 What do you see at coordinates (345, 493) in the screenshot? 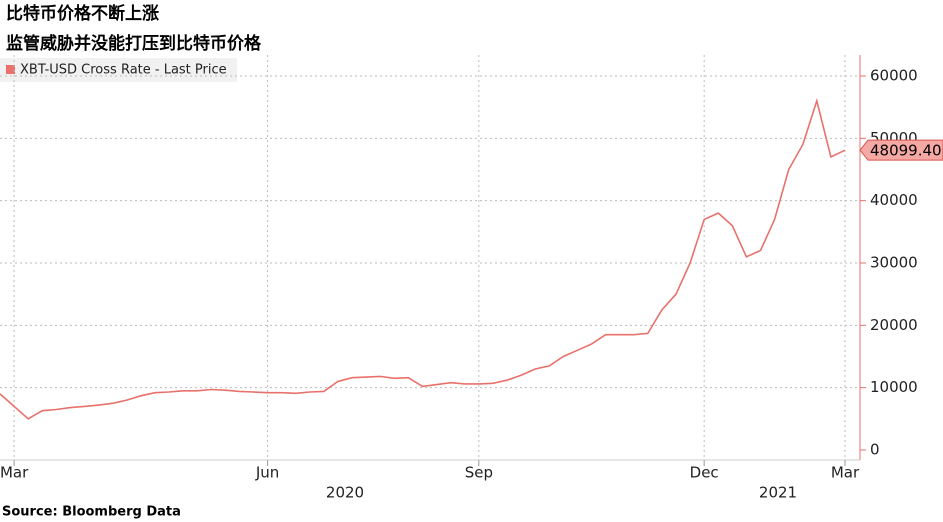
I see `year-label: 2020` at bounding box center [345, 493].